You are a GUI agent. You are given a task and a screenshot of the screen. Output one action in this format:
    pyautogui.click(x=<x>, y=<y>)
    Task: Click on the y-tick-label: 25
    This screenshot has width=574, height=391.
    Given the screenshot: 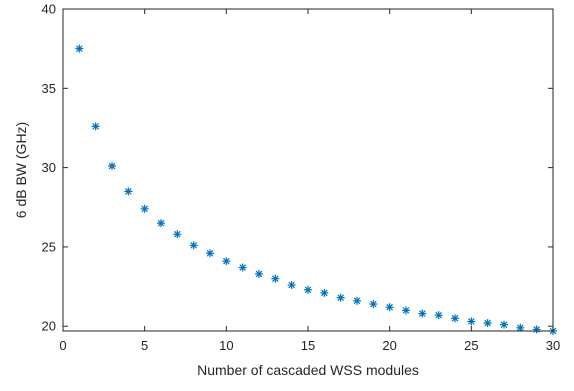 What is the action you would take?
    pyautogui.click(x=49, y=246)
    